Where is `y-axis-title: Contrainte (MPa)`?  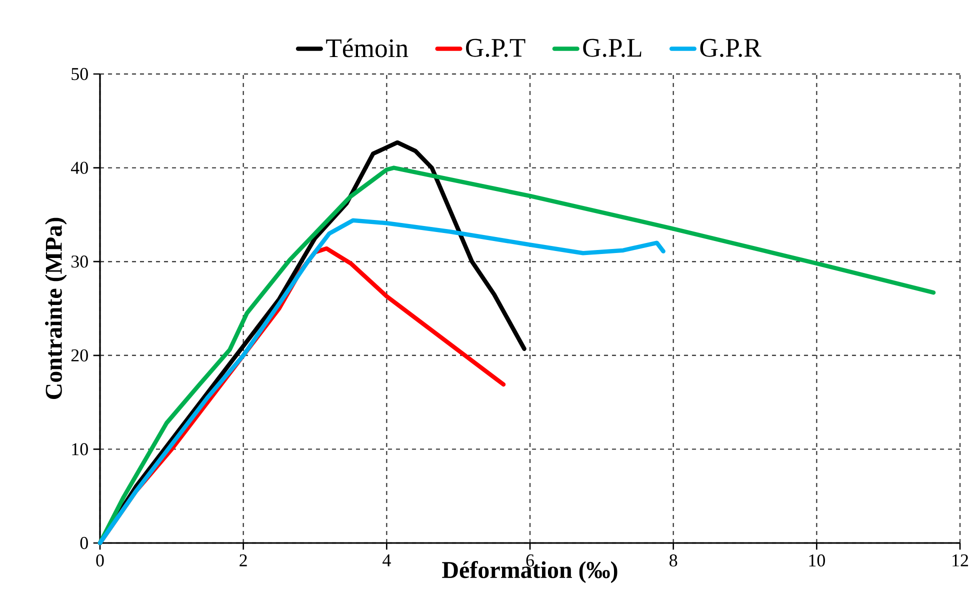 y-axis-title: Contrainte (MPa) is located at coordinates (56, 308).